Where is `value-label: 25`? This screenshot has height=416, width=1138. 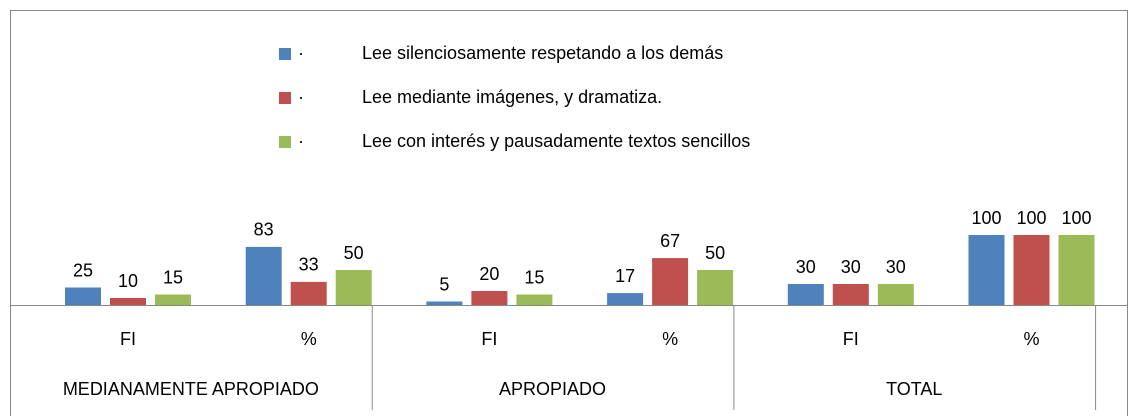
value-label: 25 is located at coordinates (83, 270).